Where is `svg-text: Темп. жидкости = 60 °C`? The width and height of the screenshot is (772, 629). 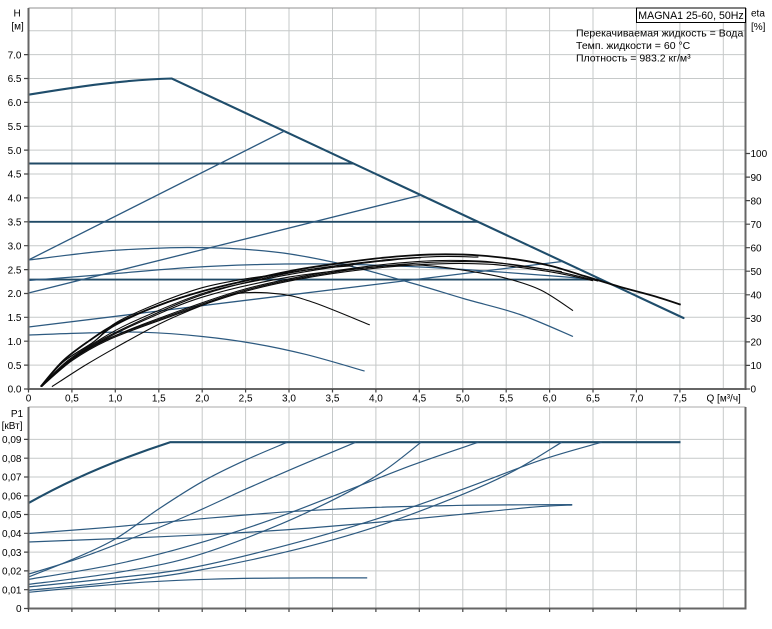
svg-text: Темп. жидкости = 60 °C is located at coordinates (633, 46).